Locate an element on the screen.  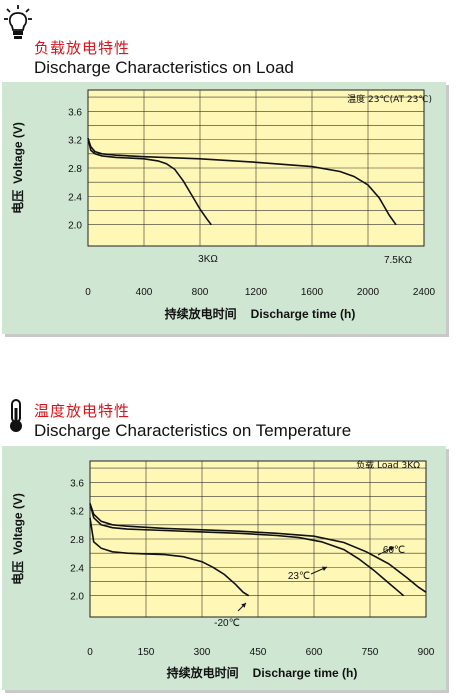
x-tick-label: 400 is located at coordinates (144, 292).